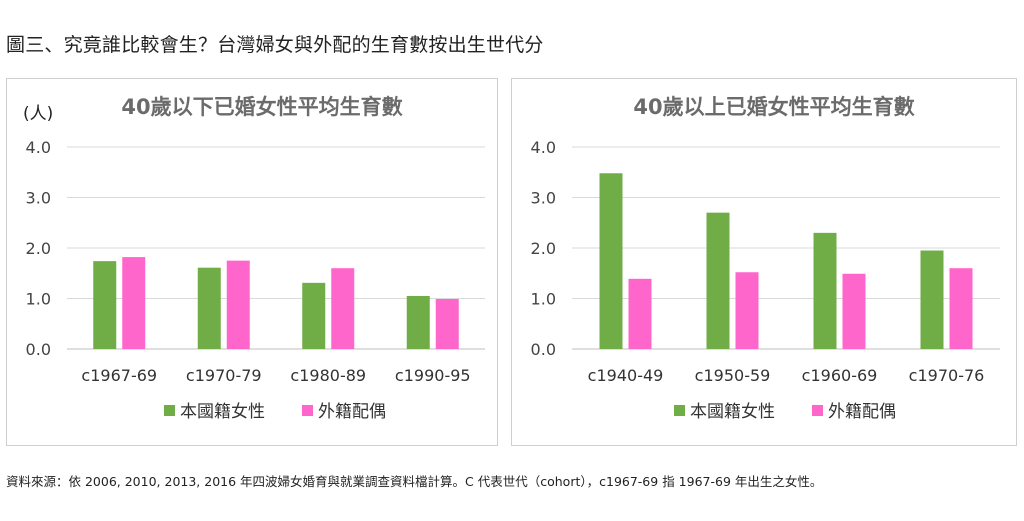 The image size is (1024, 521). What do you see at coordinates (433, 375) in the screenshot?
I see `x-category-label: c1990-95` at bounding box center [433, 375].